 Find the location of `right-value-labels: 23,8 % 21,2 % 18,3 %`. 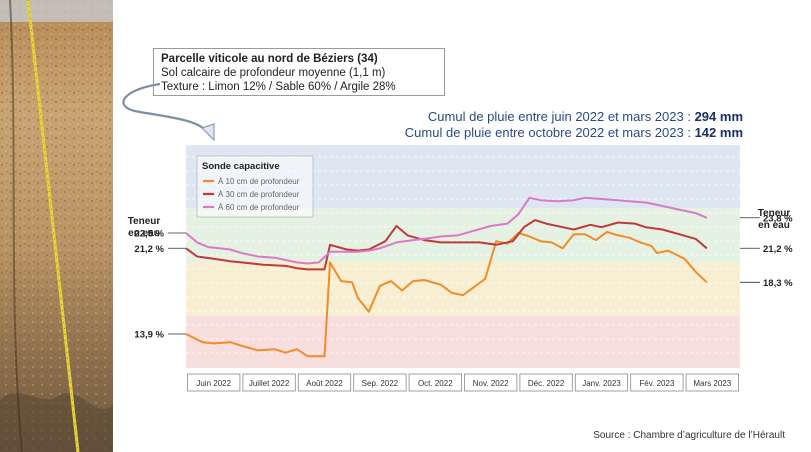

right-value-labels: 23,8 % 21,2 % 18,3 % is located at coordinates (766, 251).